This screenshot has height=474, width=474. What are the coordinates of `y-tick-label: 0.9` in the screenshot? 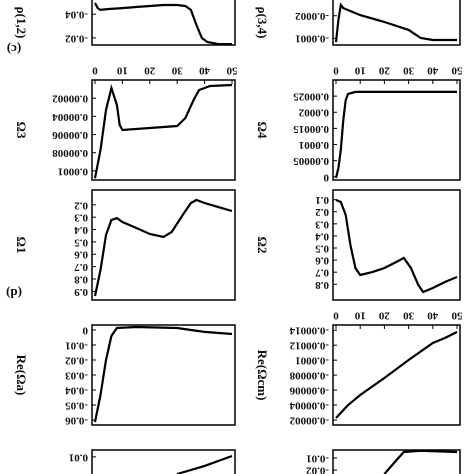 It's located at (81, 292).